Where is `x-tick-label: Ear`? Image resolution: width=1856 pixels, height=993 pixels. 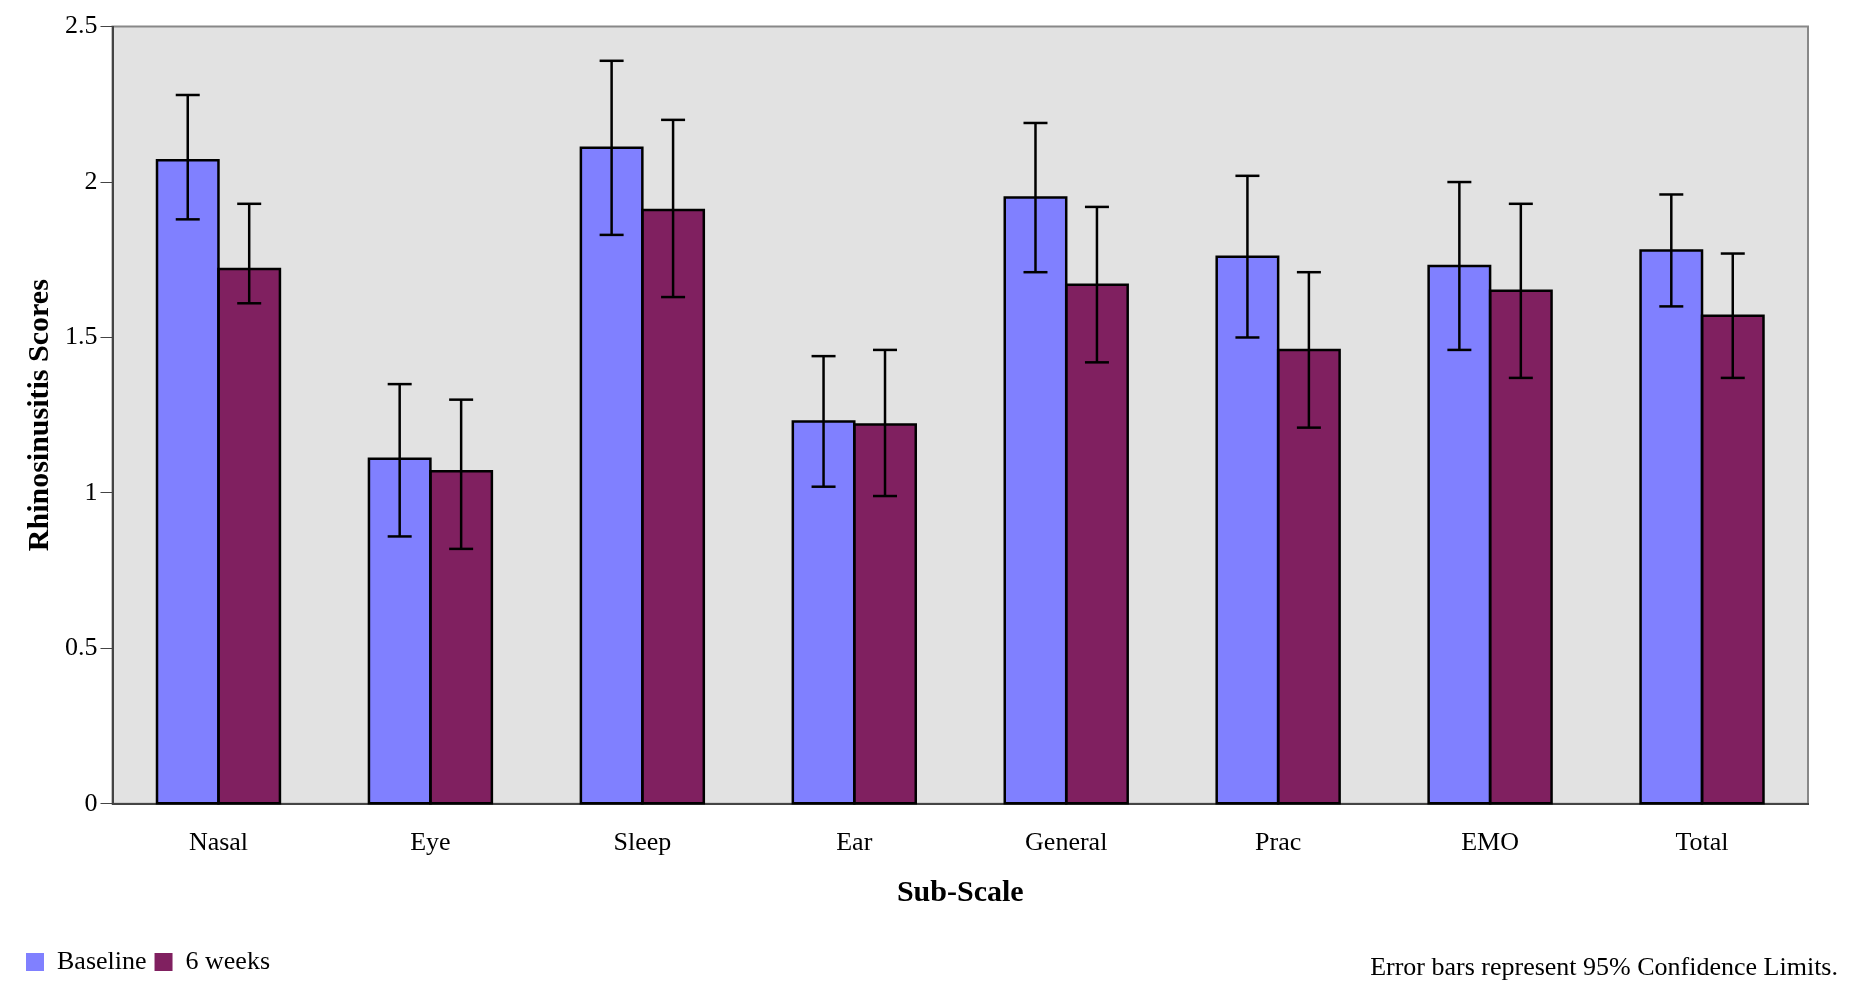
x-tick-label: Ear is located at coordinates (854, 842).